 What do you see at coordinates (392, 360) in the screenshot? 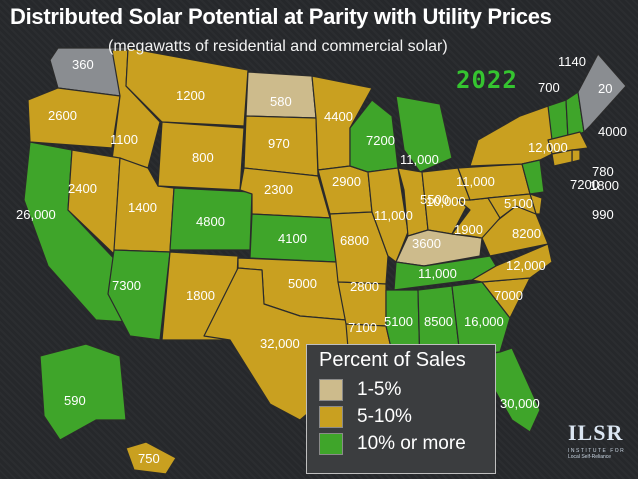
I see `legend-title: Percent of Sales` at bounding box center [392, 360].